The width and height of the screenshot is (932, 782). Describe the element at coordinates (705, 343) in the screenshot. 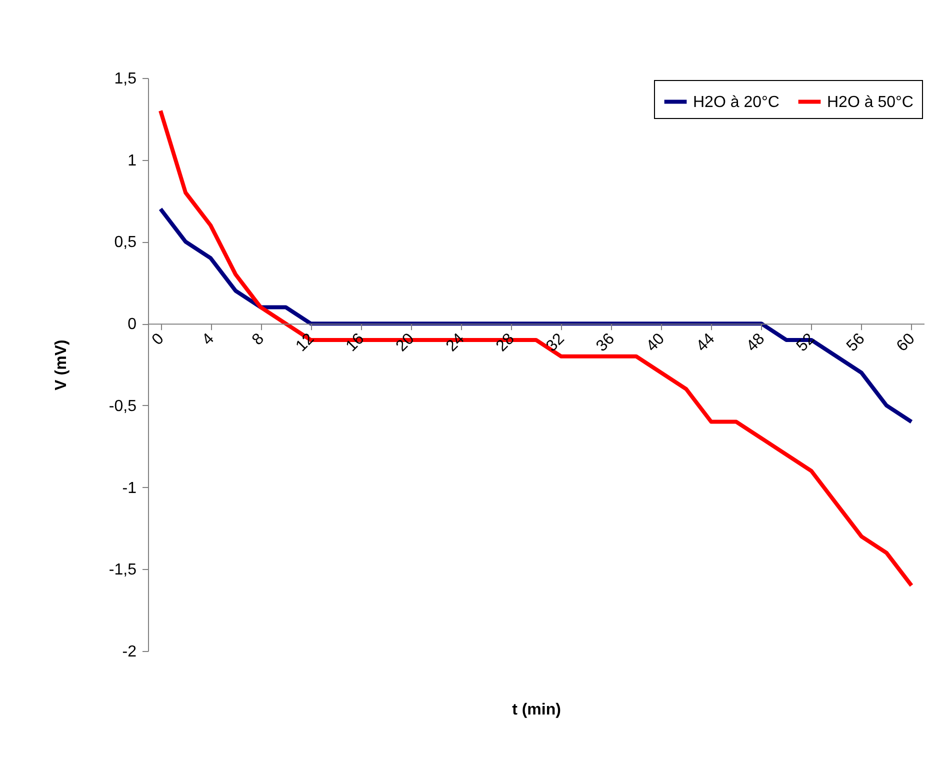

I see `x-tick-label: 44` at that location.